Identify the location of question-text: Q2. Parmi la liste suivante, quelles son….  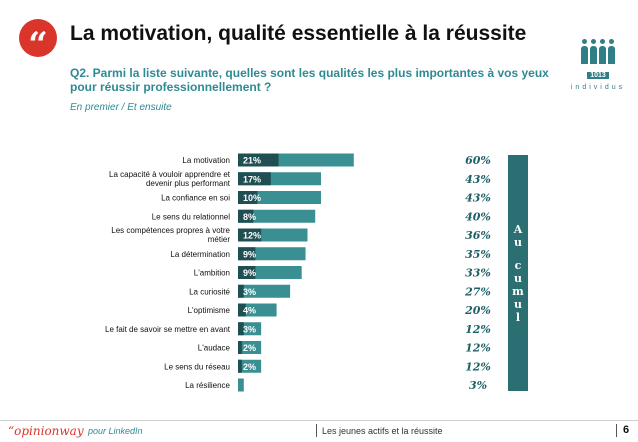
(309, 80).